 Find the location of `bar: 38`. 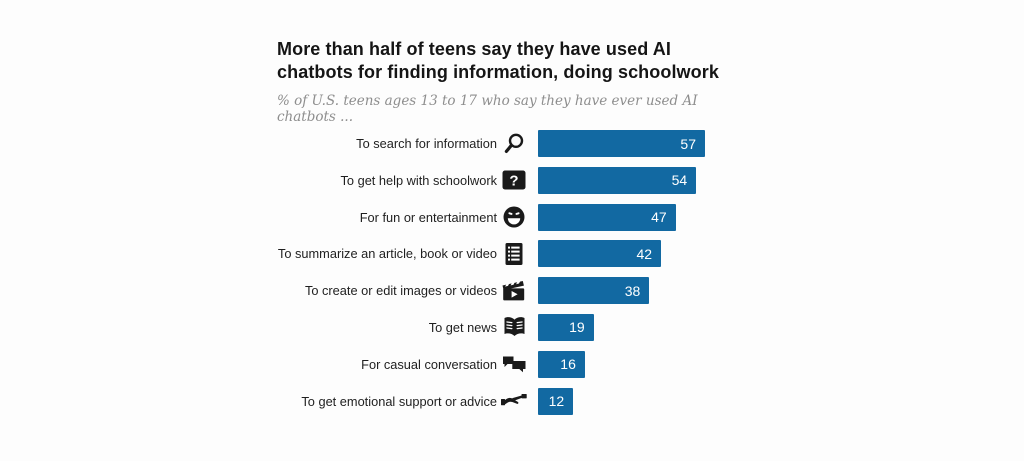

bar: 38 is located at coordinates (594, 291).